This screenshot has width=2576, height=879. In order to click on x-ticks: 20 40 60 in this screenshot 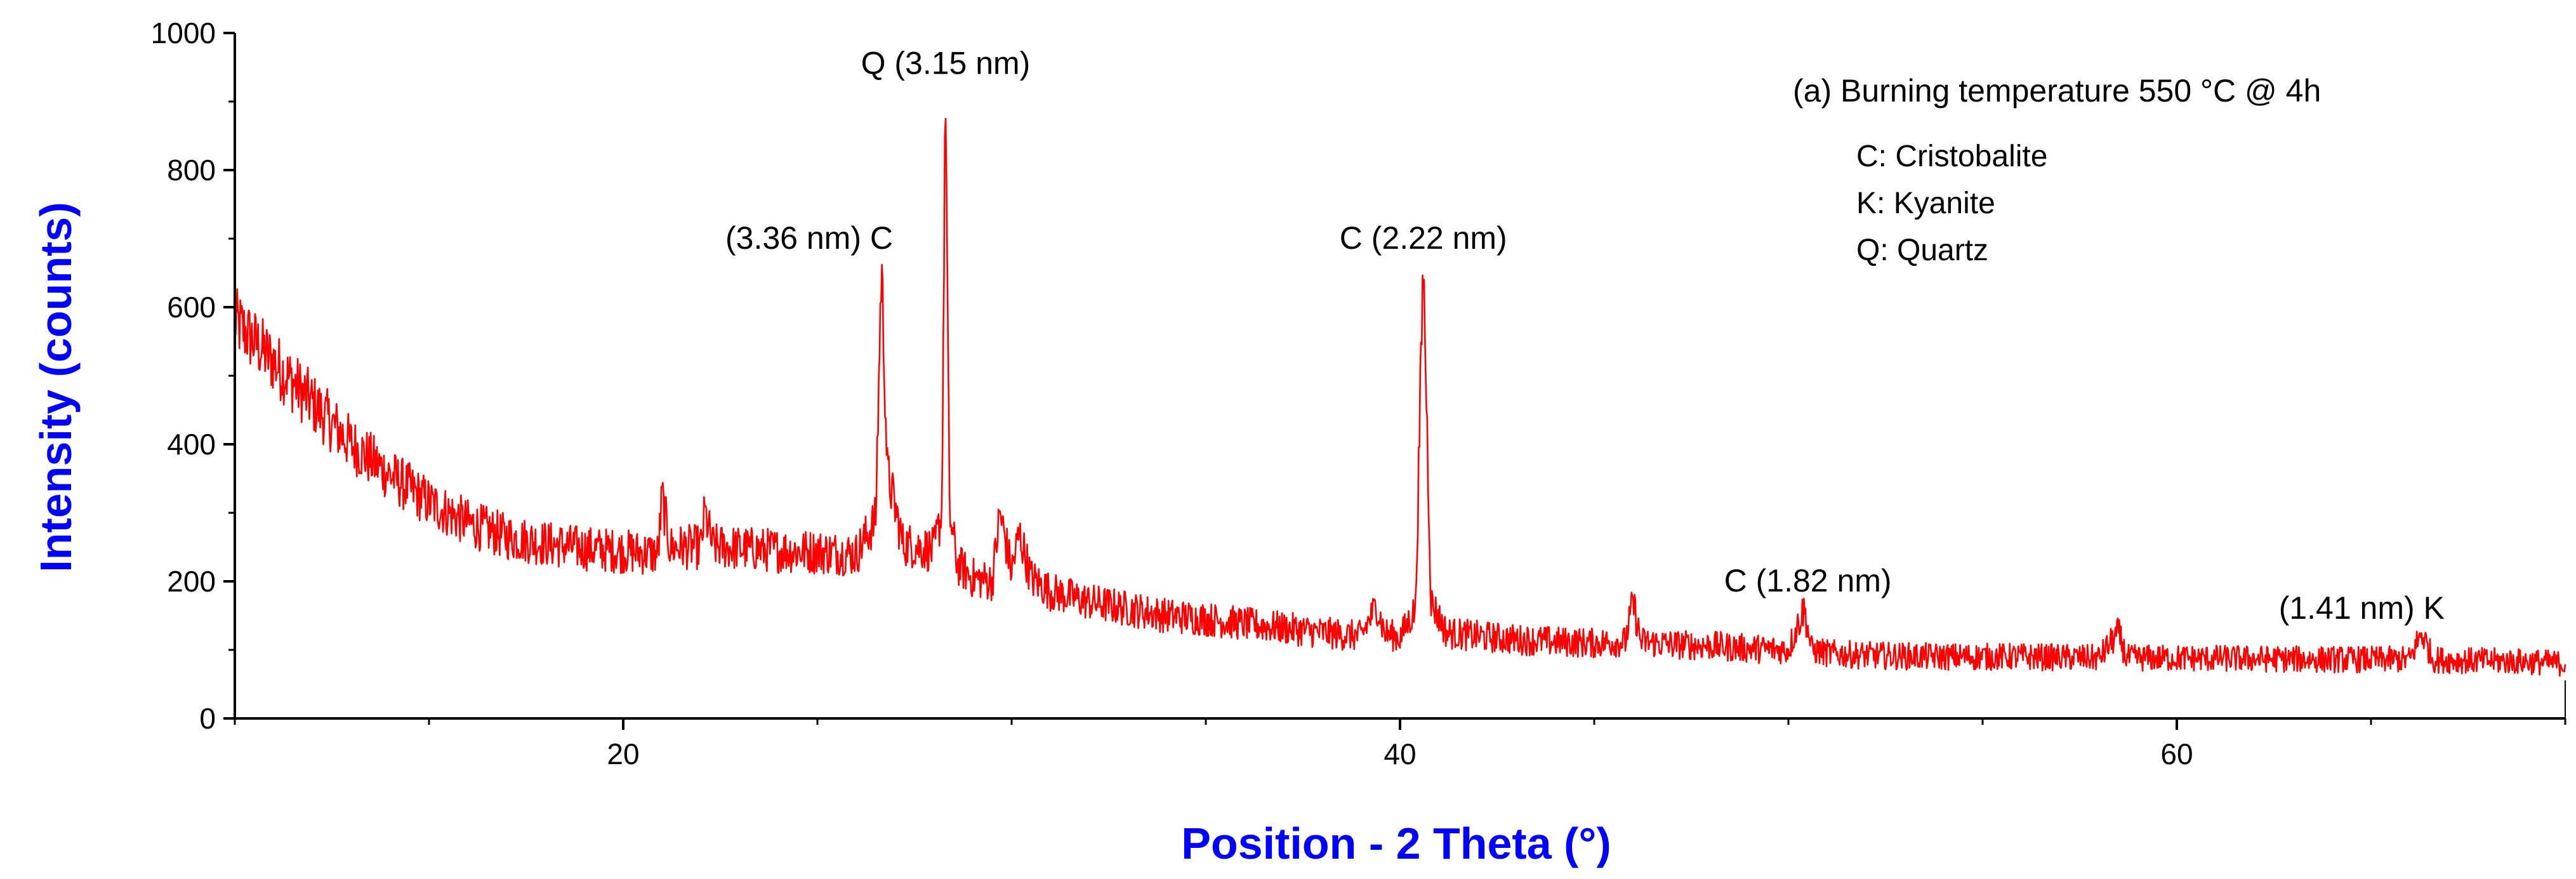, I will do `click(1400, 744)`.